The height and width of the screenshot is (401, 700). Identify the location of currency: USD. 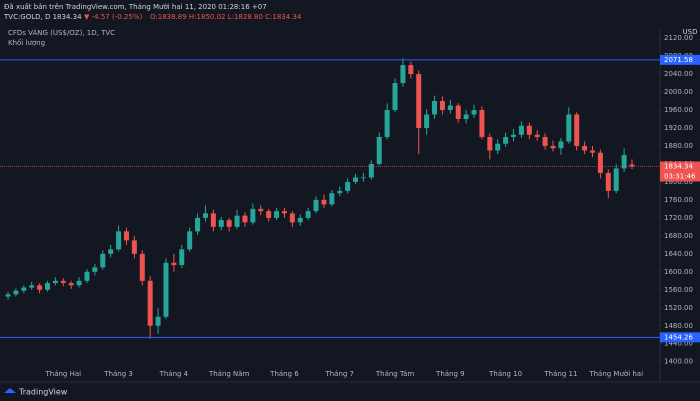
(690, 32).